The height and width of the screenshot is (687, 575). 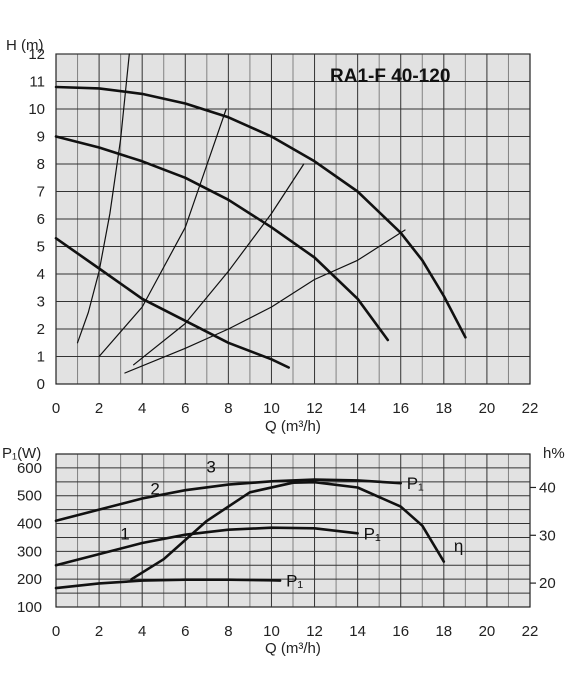 What do you see at coordinates (295, 631) in the screenshot?
I see `power-x-ticks: 0 2 4 6 8 10 12 14 16 18 20 22` at bounding box center [295, 631].